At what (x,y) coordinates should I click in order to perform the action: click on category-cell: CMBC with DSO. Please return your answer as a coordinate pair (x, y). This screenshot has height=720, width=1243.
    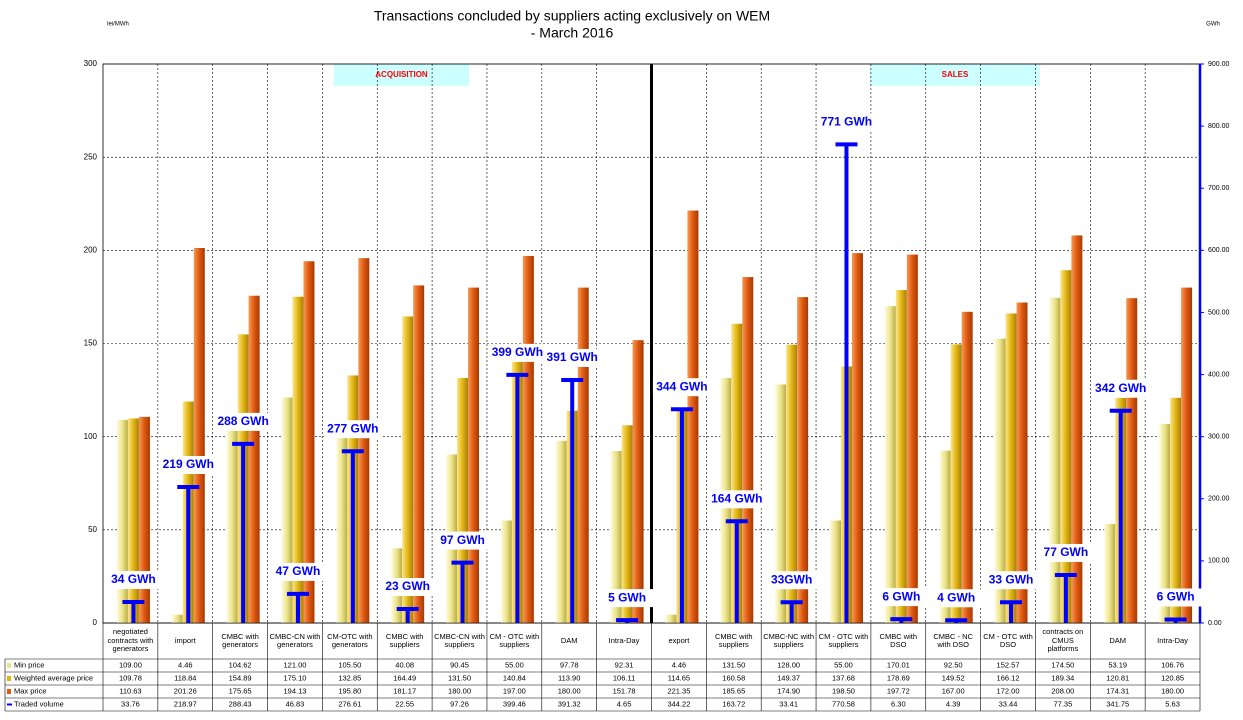
    Looking at the image, I should click on (899, 640).